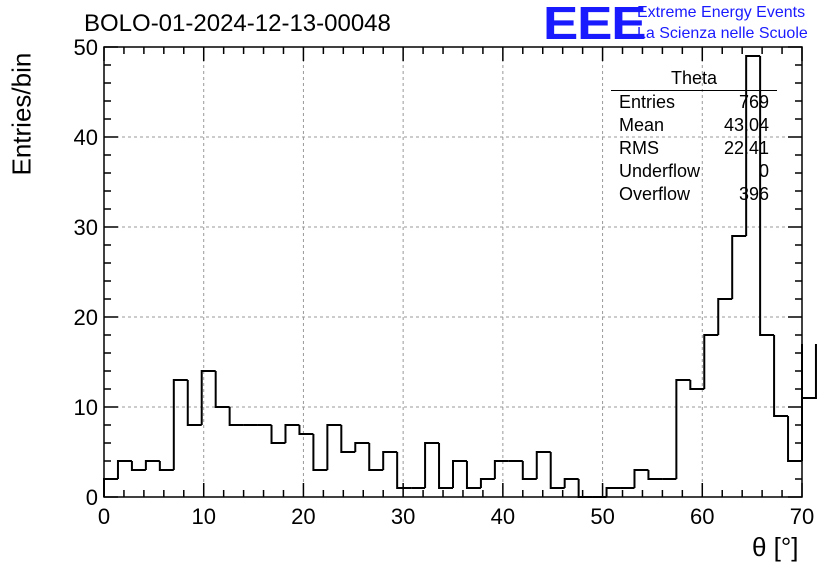 Image resolution: width=836 pixels, height=572 pixels. I want to click on y-tick-label: 0, so click(92, 497).